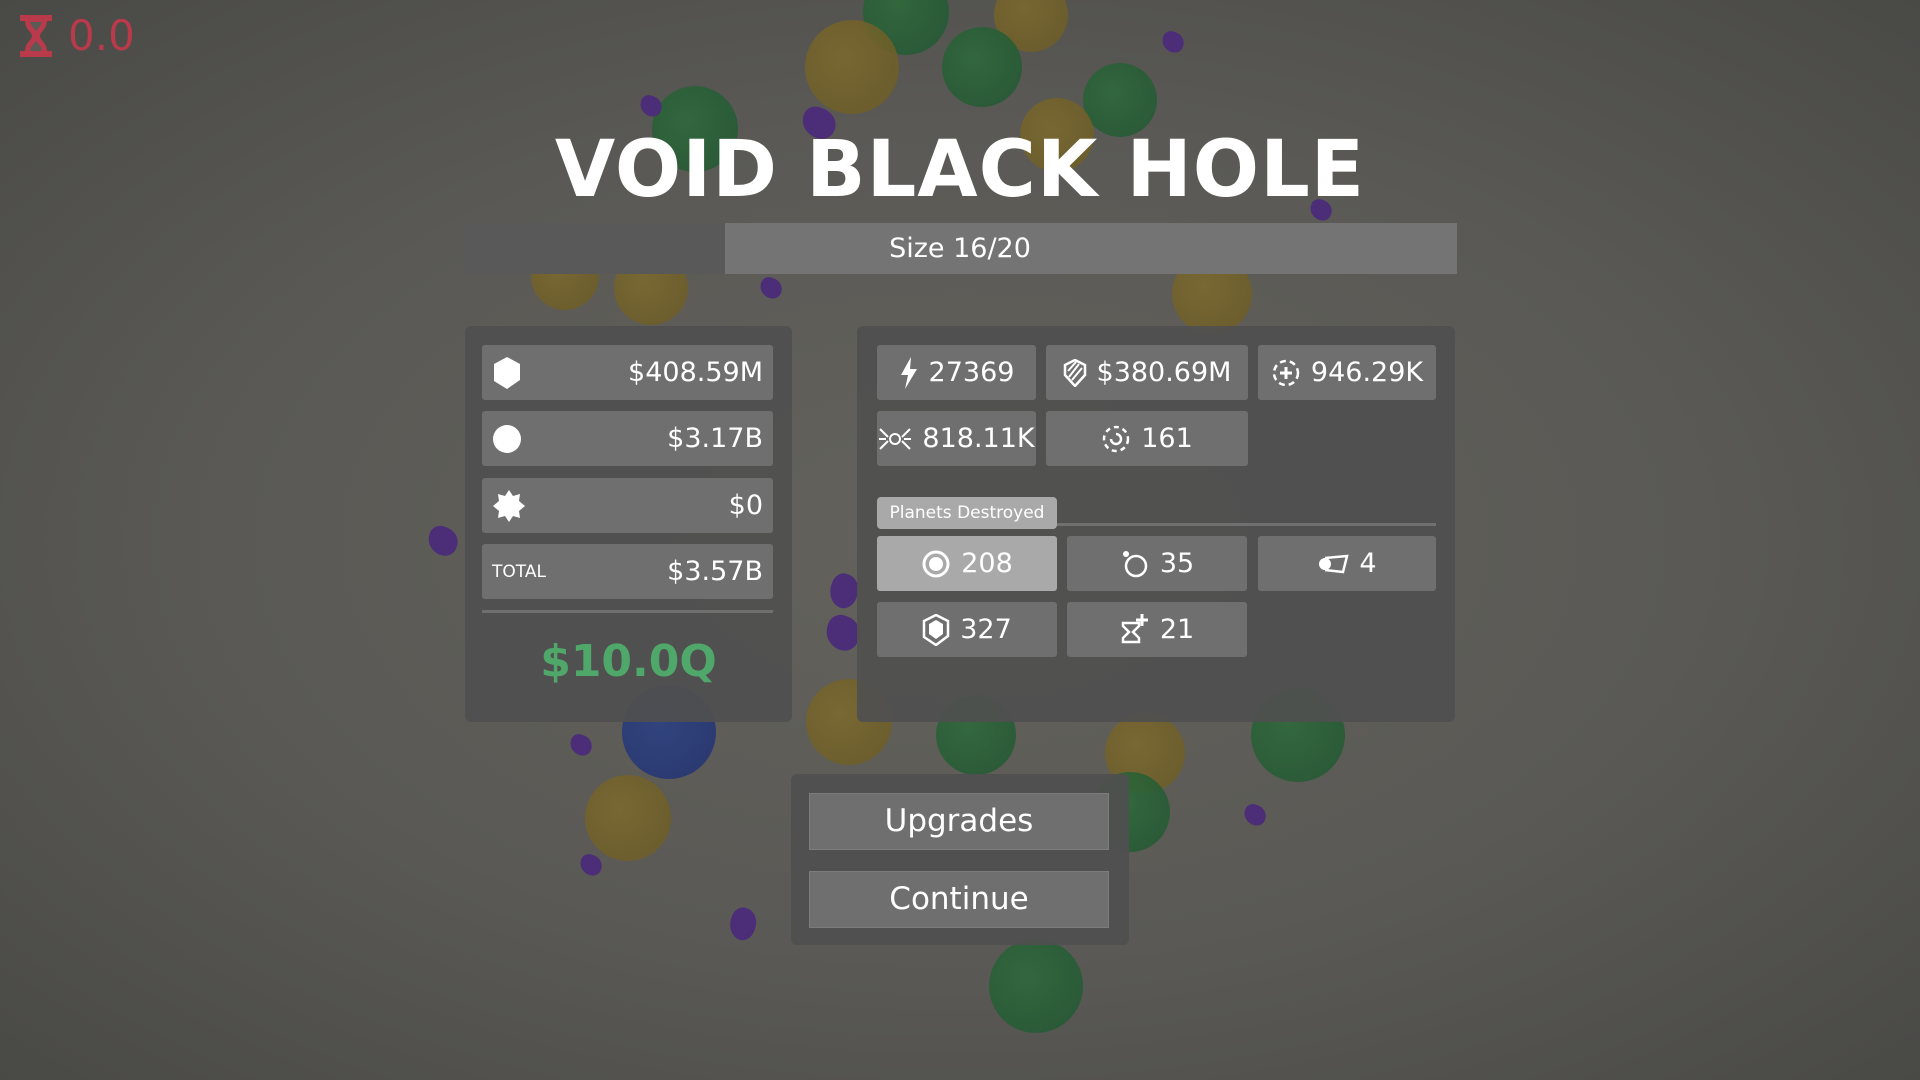 Image resolution: width=1920 pixels, height=1080 pixels. Describe the element at coordinates (745, 505) in the screenshot. I see `earning-value: $0` at that location.